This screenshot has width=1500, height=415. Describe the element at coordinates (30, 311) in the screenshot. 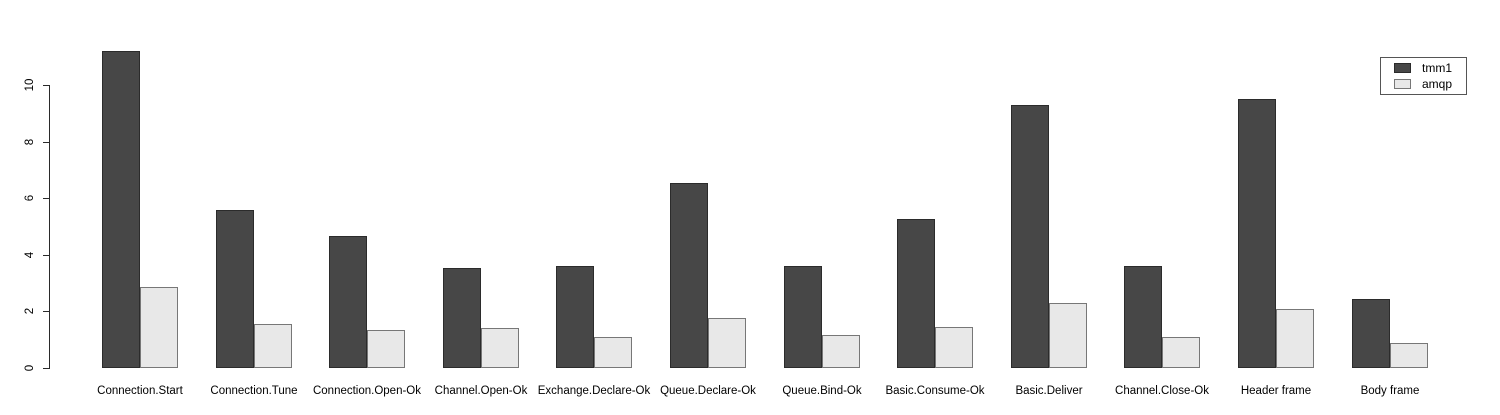

I see `y-tick-label: 2` at that location.